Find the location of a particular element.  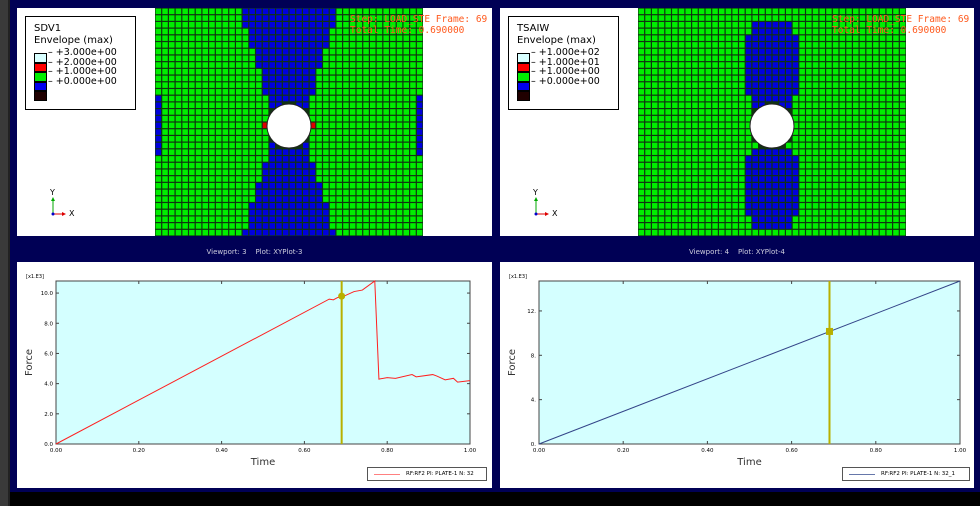

x-tick-label: 0.00 is located at coordinates (539, 451).